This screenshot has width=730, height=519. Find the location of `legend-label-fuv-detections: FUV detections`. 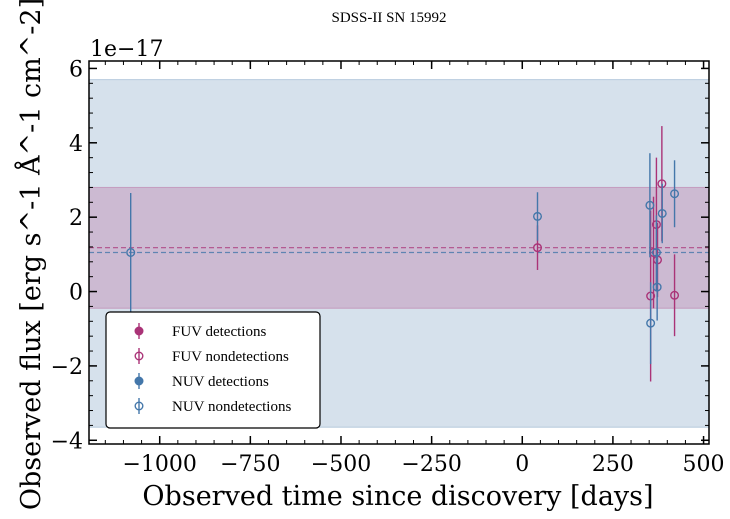

legend-label-fuv-detections: FUV detections is located at coordinates (219, 332).